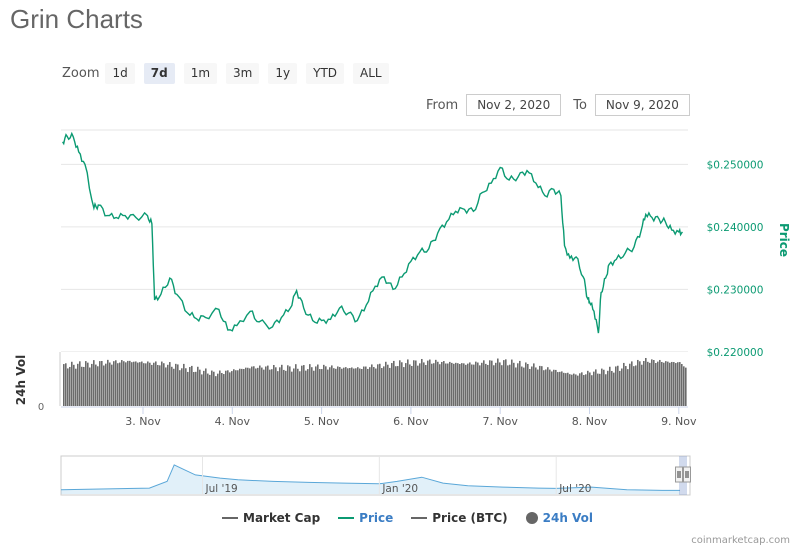  Describe the element at coordinates (220, 489) in the screenshot. I see `navigator-tick-label: Jul '19` at that location.